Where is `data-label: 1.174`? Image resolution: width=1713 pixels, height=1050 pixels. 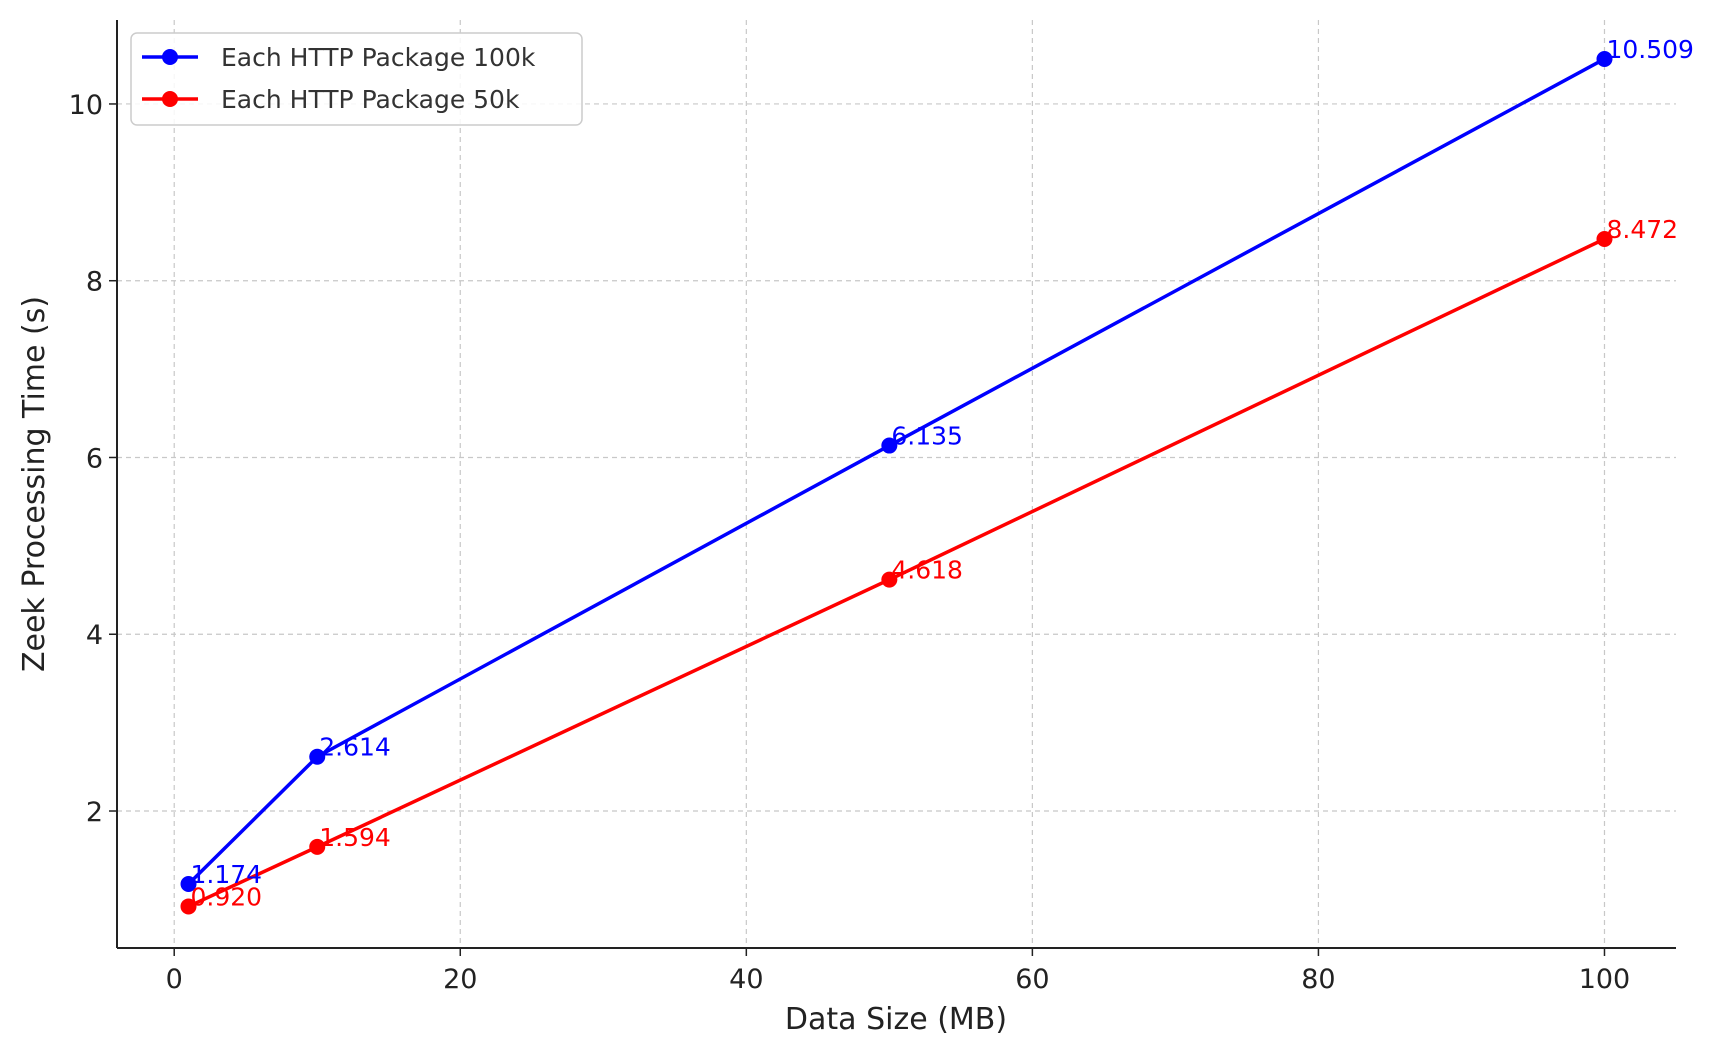 data-label: 1.174 is located at coordinates (227, 874).